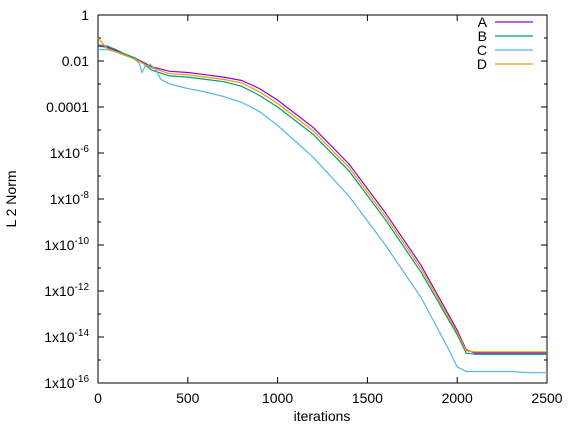  What do you see at coordinates (85, 15) in the screenshot?
I see `y-tick-label: 1` at bounding box center [85, 15].